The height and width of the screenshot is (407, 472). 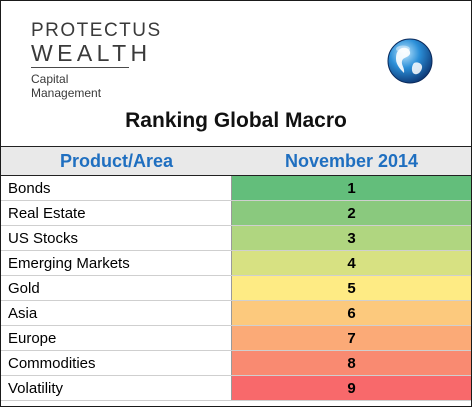 What do you see at coordinates (66, 86) in the screenshot?
I see `brand-tagline: Capital Management` at bounding box center [66, 86].